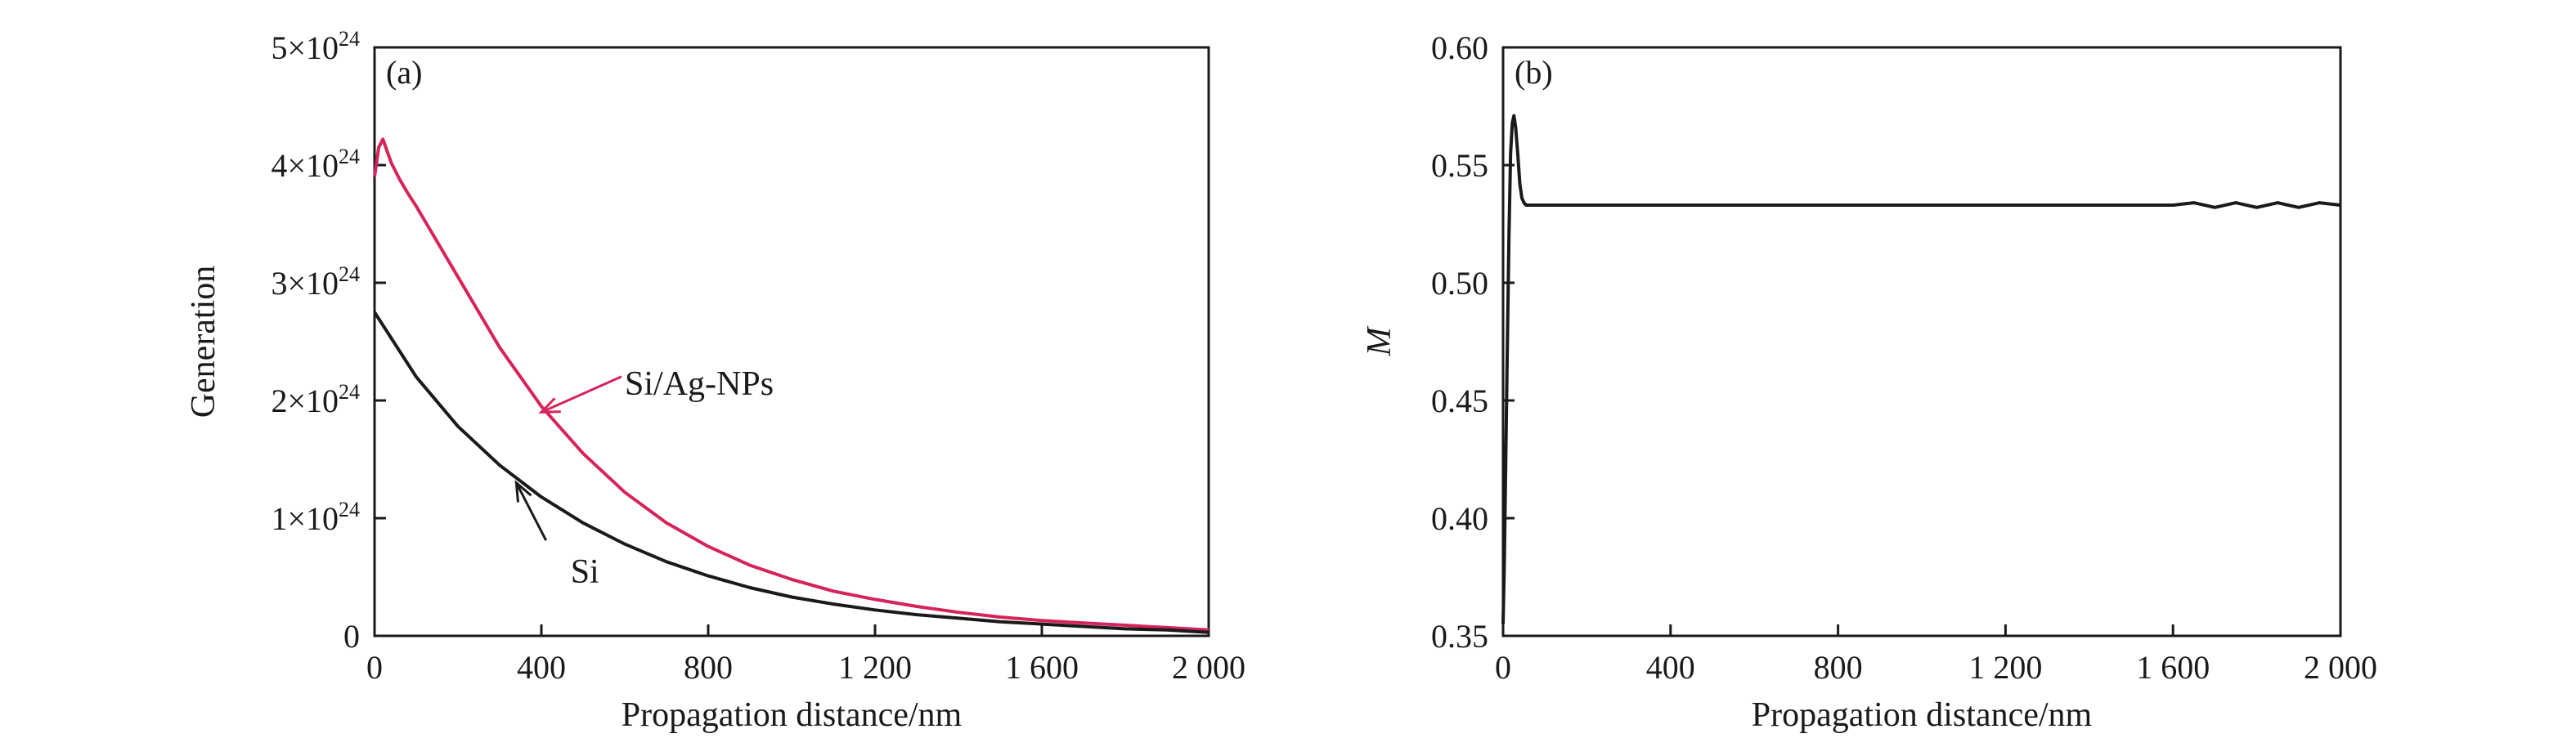 The height and width of the screenshot is (756, 2576). What do you see at coordinates (700, 384) in the screenshot?
I see `annotation-label: Si/Ag-NPs` at bounding box center [700, 384].